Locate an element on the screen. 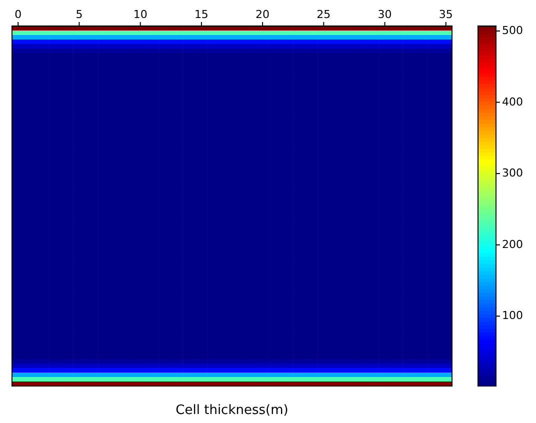 The image size is (536, 423). x-tick-label: 20 is located at coordinates (263, 14).